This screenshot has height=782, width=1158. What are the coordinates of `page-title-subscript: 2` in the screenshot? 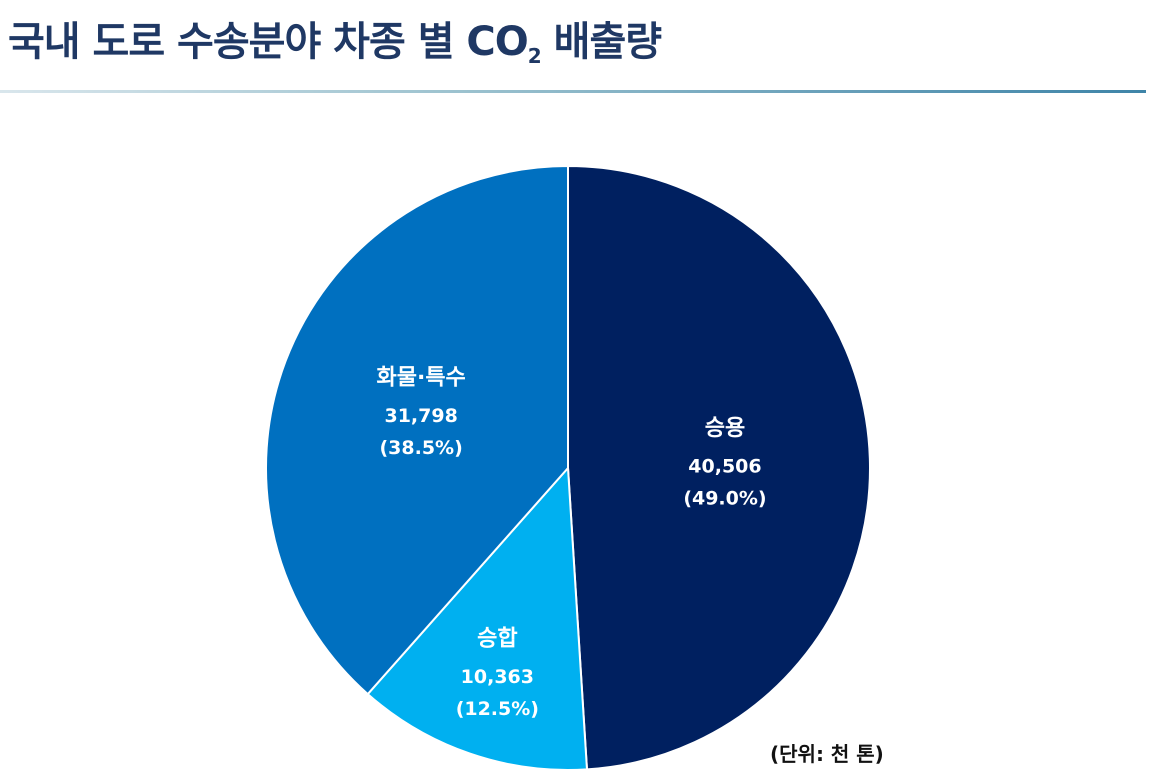 It's located at (534, 56).